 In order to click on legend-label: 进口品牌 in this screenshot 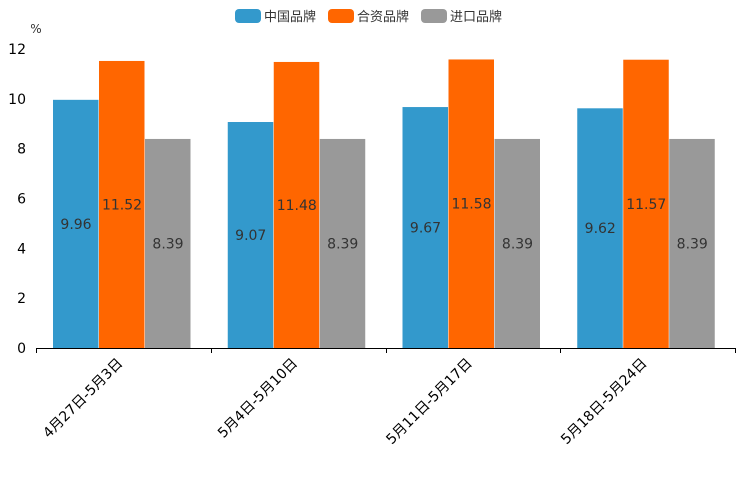, I will do `click(476, 17)`.